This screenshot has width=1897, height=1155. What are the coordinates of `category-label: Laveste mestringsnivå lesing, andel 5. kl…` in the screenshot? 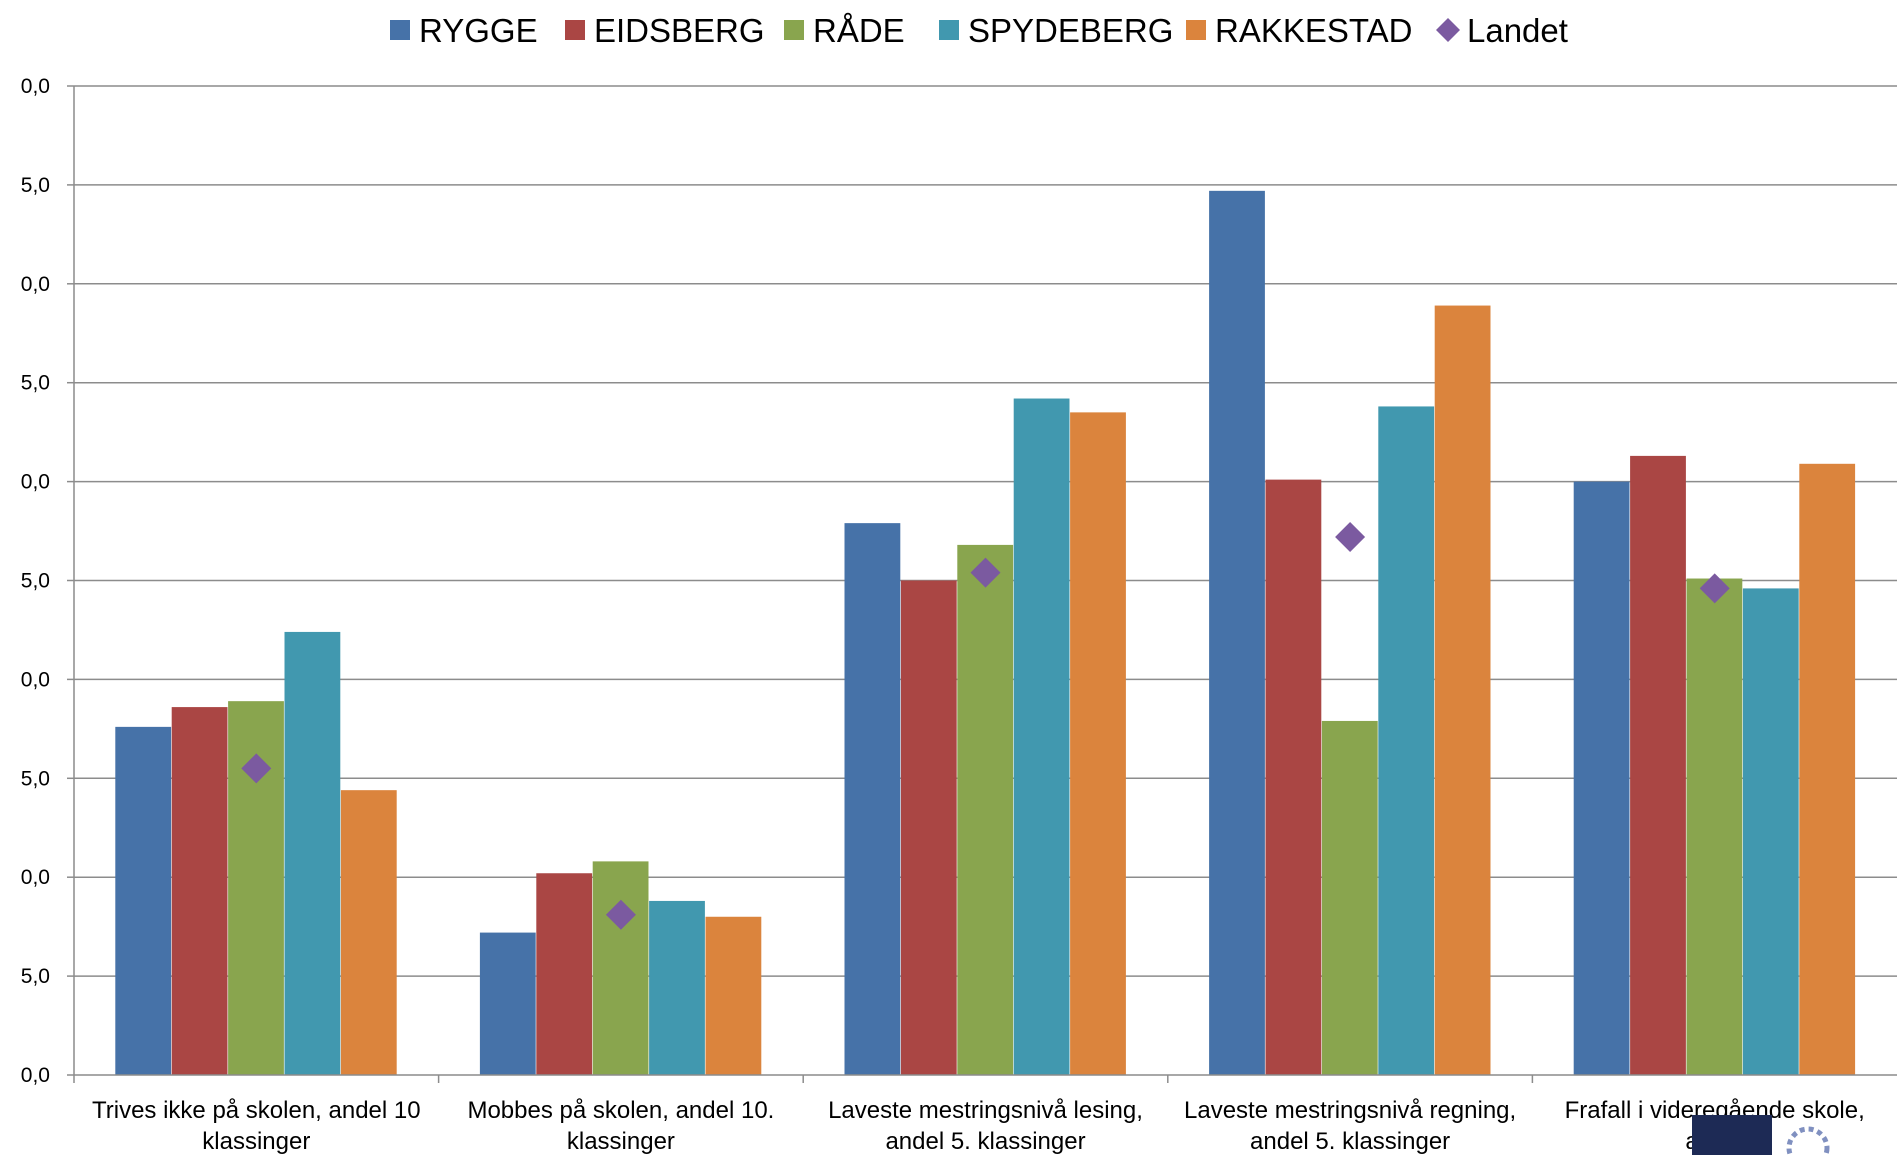 It's located at (985, 1126).